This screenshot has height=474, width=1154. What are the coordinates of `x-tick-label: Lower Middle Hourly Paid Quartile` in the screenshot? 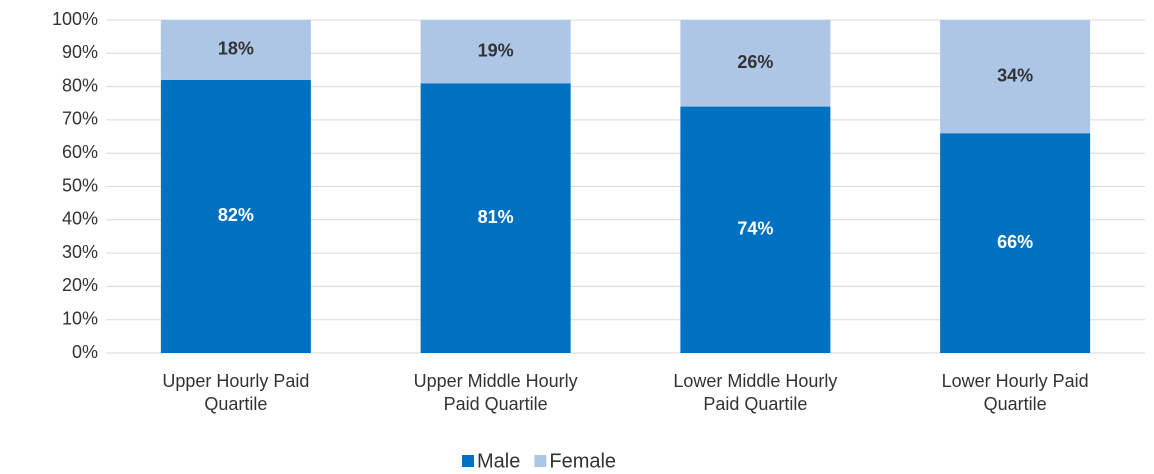 It's located at (755, 392).